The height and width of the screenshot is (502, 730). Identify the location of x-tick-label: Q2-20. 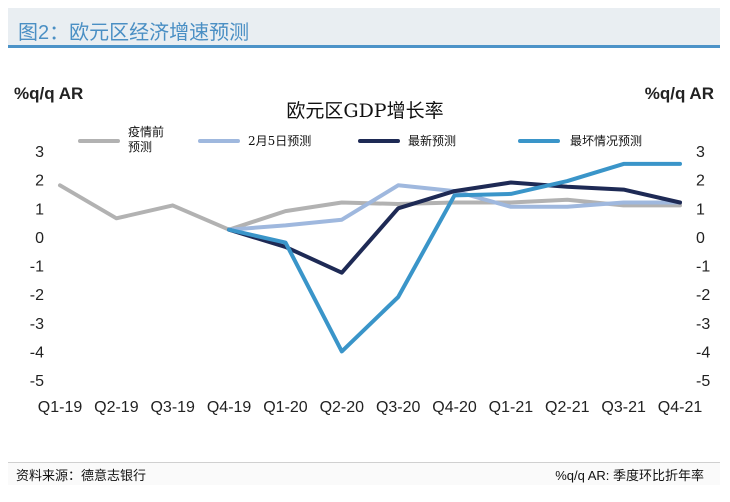
(342, 407).